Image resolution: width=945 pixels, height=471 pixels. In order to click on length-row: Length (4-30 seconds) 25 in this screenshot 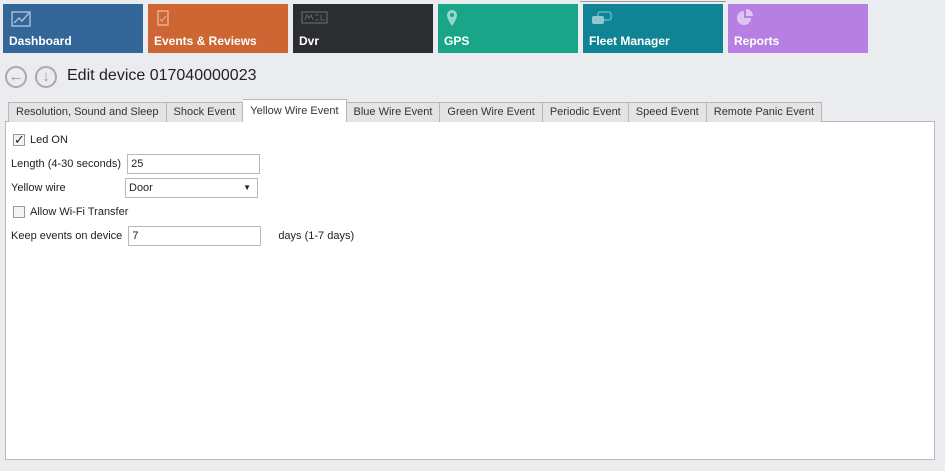, I will do `click(182, 164)`.